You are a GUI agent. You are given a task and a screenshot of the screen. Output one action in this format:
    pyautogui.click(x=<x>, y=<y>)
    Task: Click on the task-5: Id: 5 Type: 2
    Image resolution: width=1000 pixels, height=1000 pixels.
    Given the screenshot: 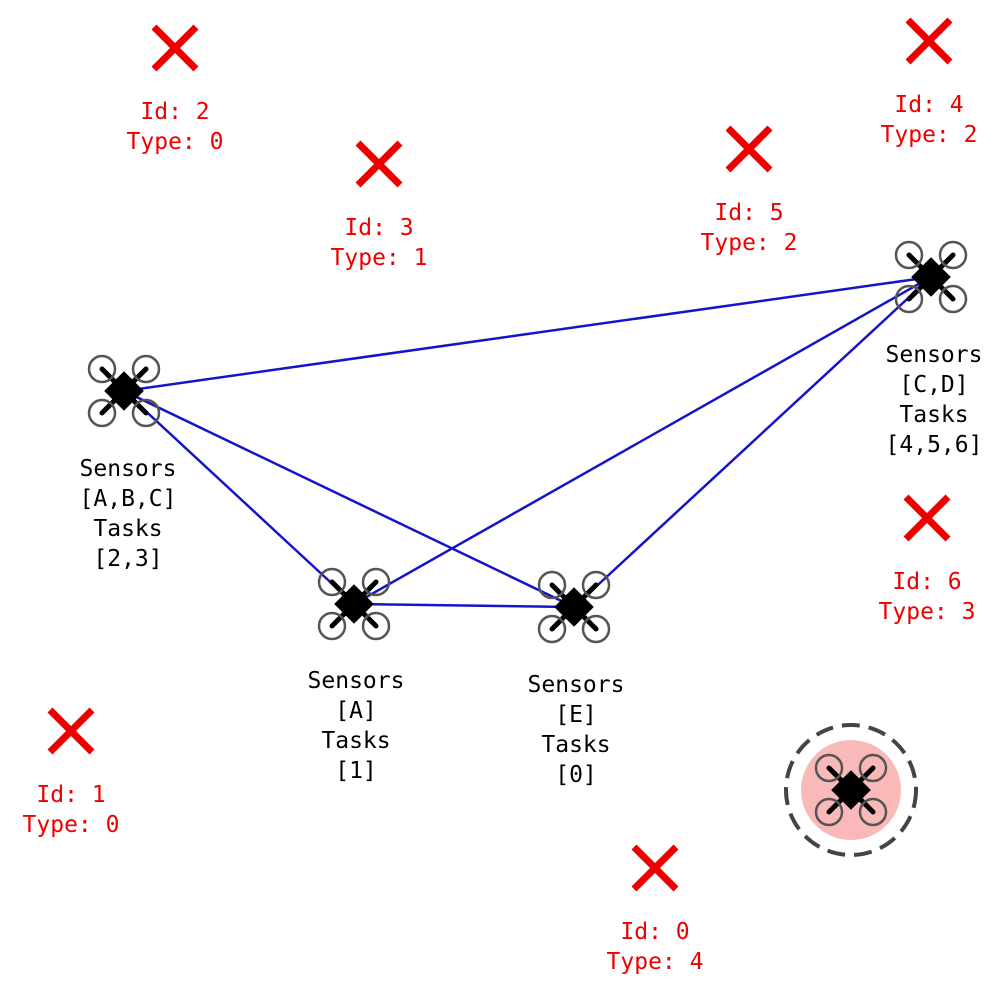 What is the action you would take?
    pyautogui.click(x=749, y=190)
    